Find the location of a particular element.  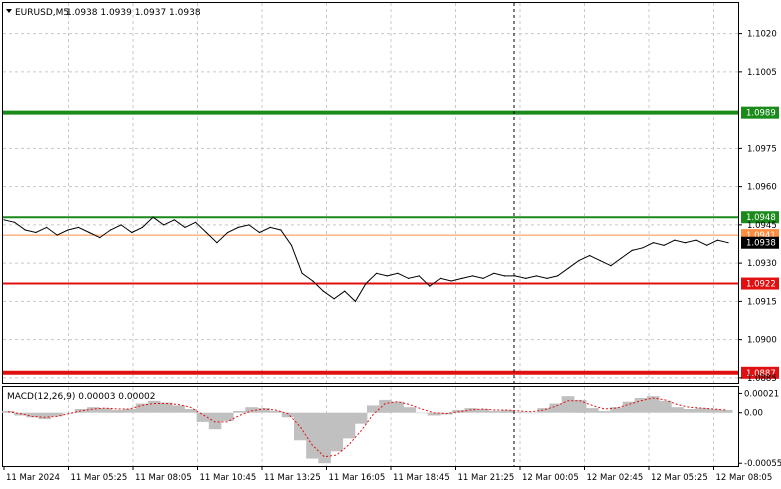

time-tick-label: 12 Mar 08:05 is located at coordinates (744, 478).